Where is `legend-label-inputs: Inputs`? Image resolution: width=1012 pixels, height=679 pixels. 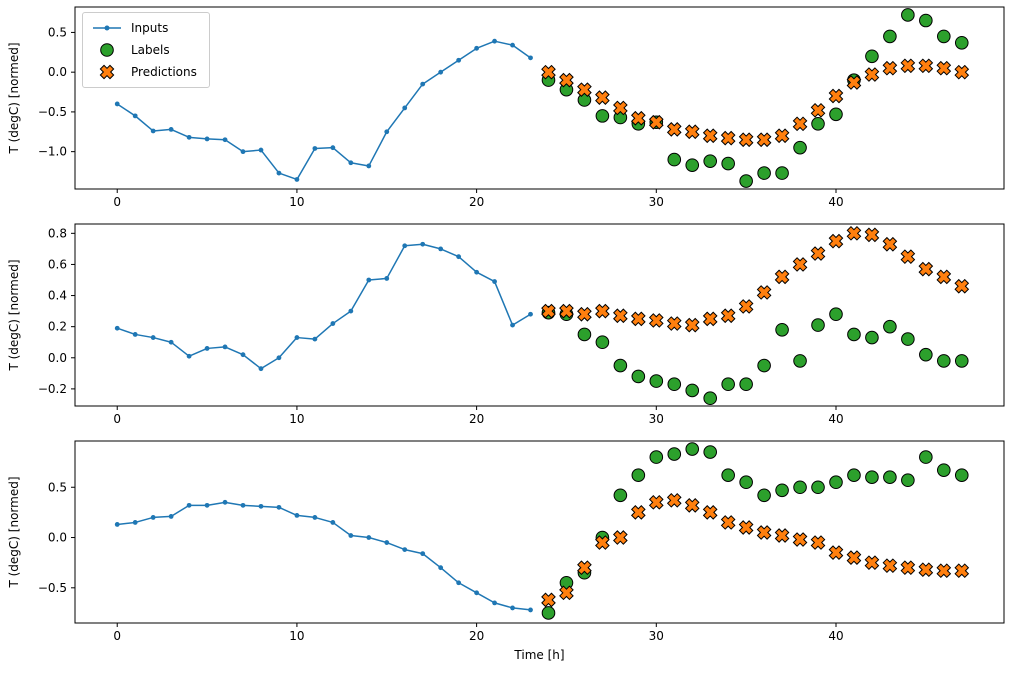 legend-label-inputs: Inputs is located at coordinates (150, 28).